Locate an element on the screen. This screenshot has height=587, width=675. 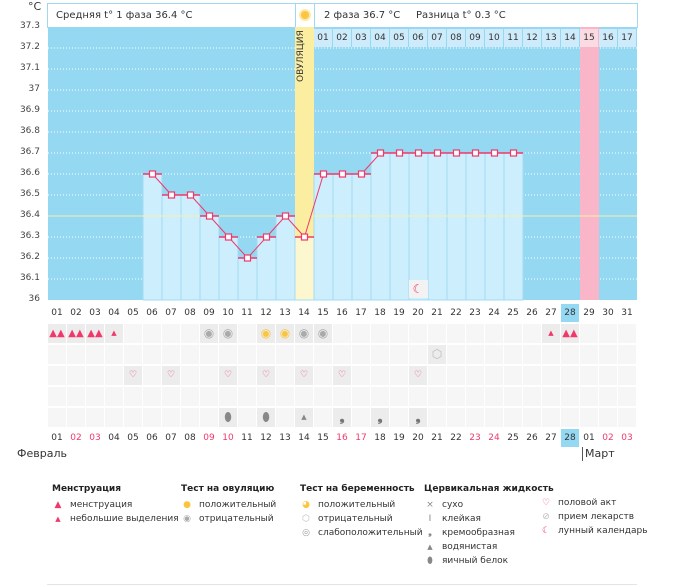
month-label-march: Март is located at coordinates (598, 454).